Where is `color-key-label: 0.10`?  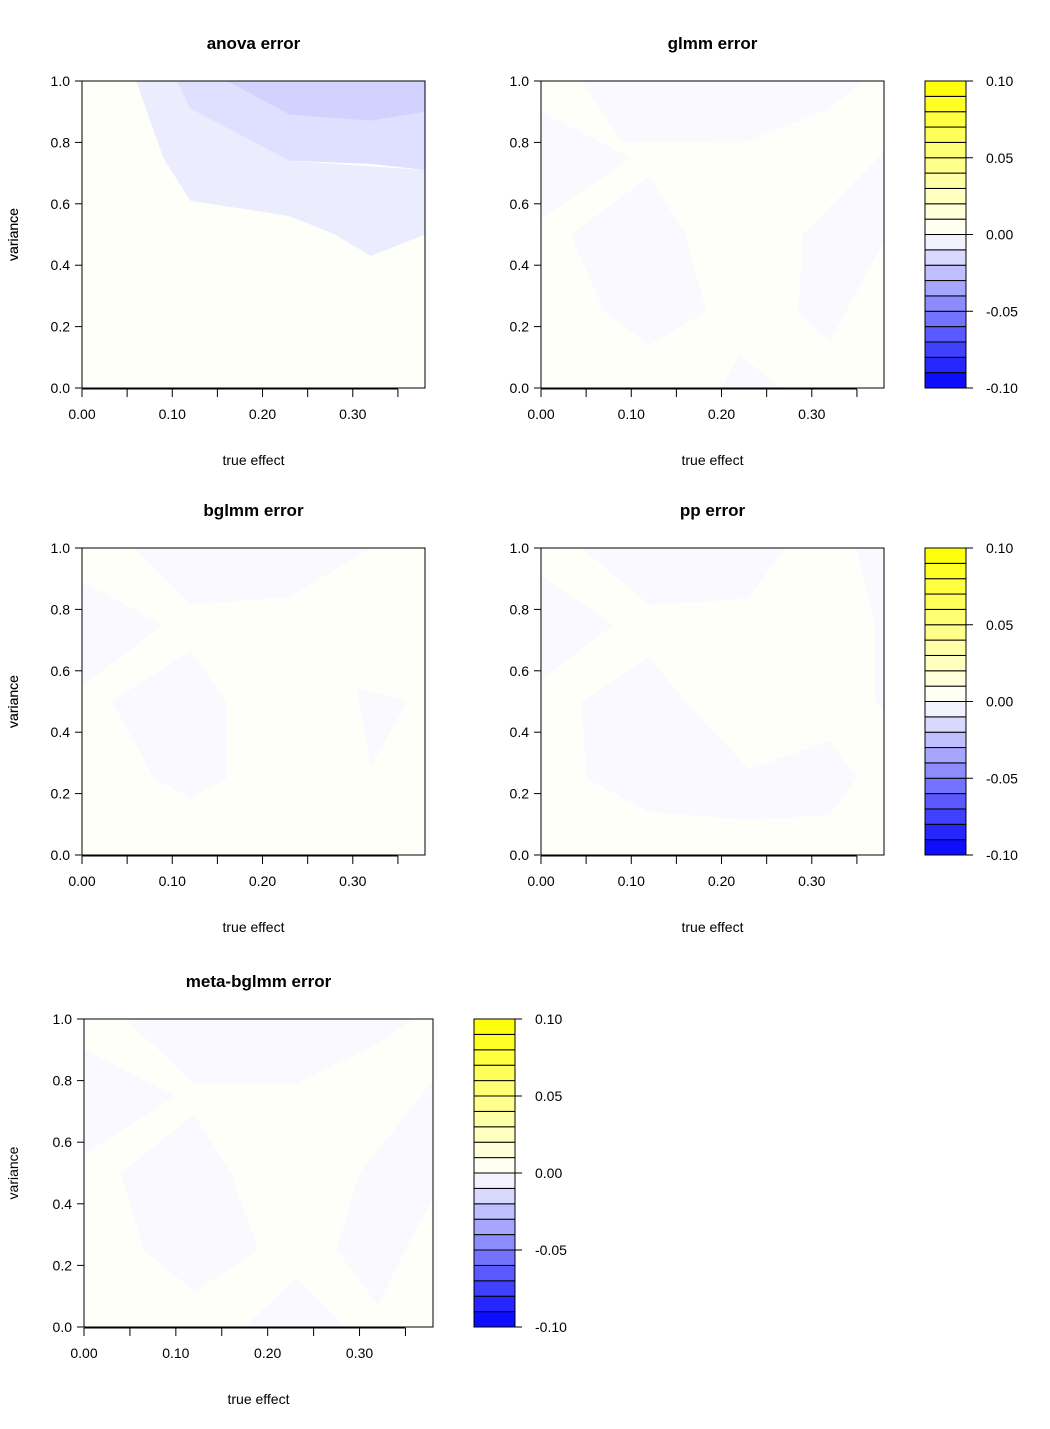
color-key-label: 0.10 is located at coordinates (999, 548).